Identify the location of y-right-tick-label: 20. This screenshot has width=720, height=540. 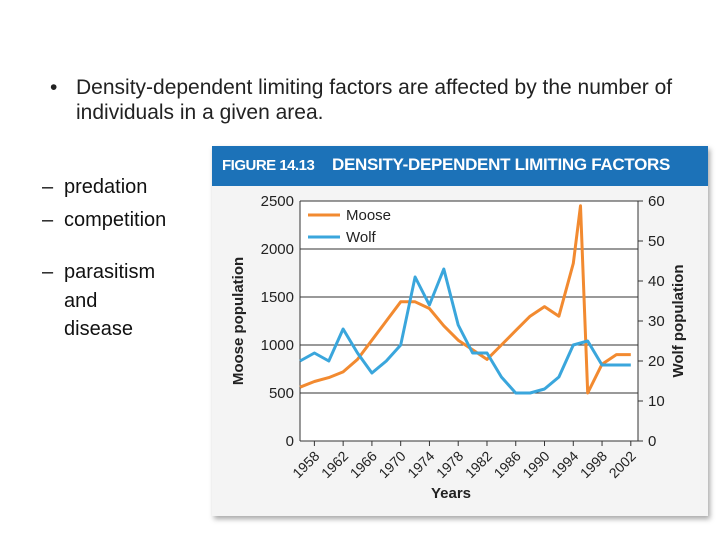
(656, 361).